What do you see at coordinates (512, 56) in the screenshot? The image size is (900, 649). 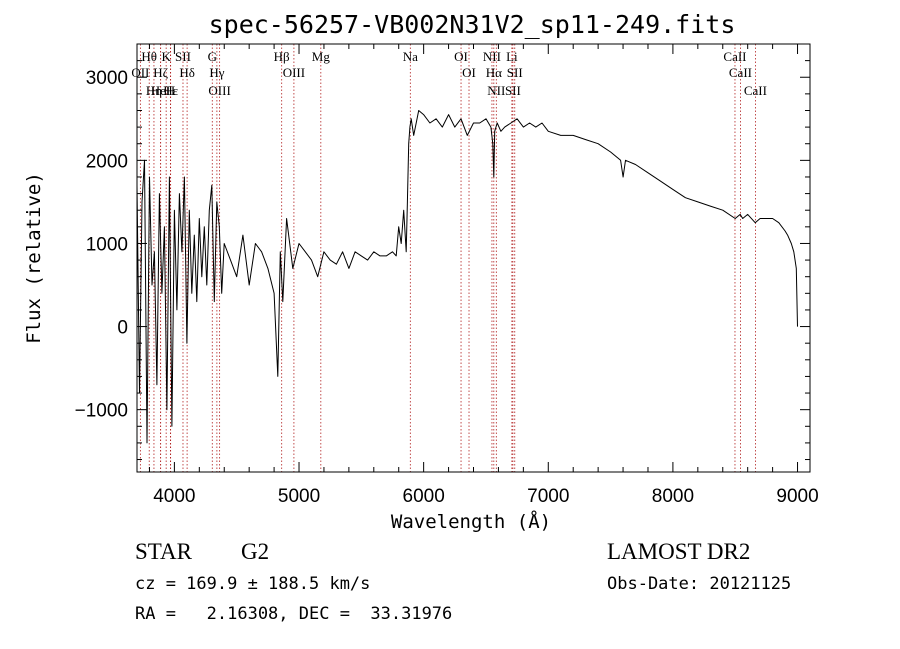 I see `spectral-line-label: Li` at bounding box center [512, 56].